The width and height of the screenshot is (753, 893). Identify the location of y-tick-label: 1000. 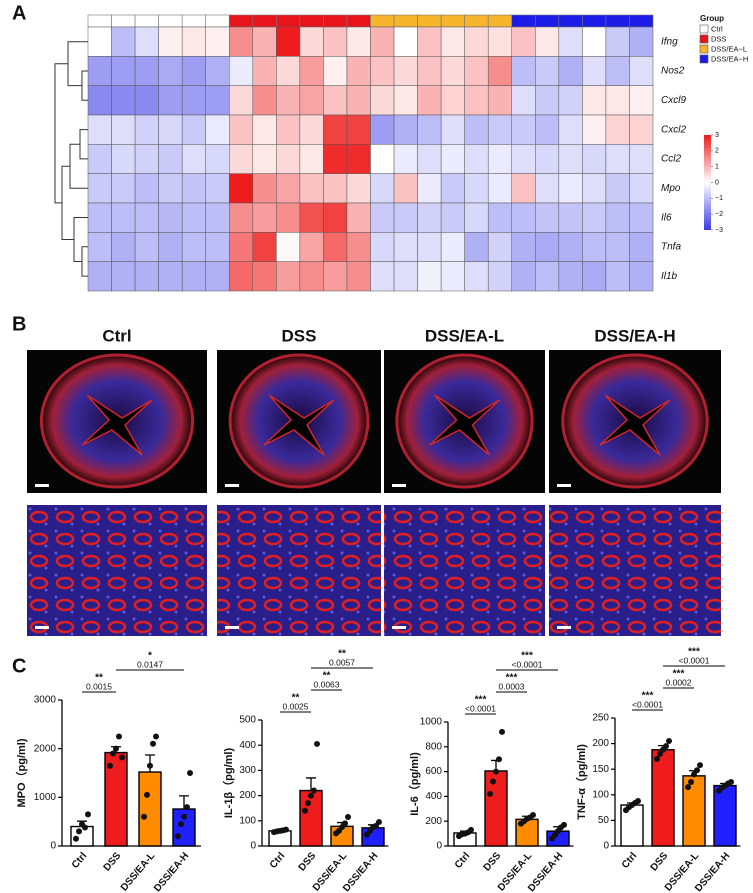
(431, 722).